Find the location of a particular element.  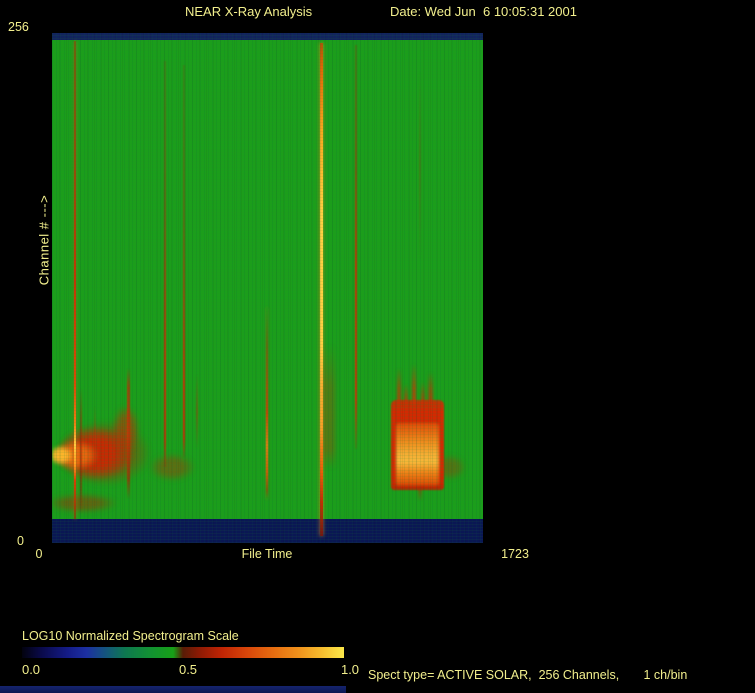

top-band is located at coordinates (267, 36).